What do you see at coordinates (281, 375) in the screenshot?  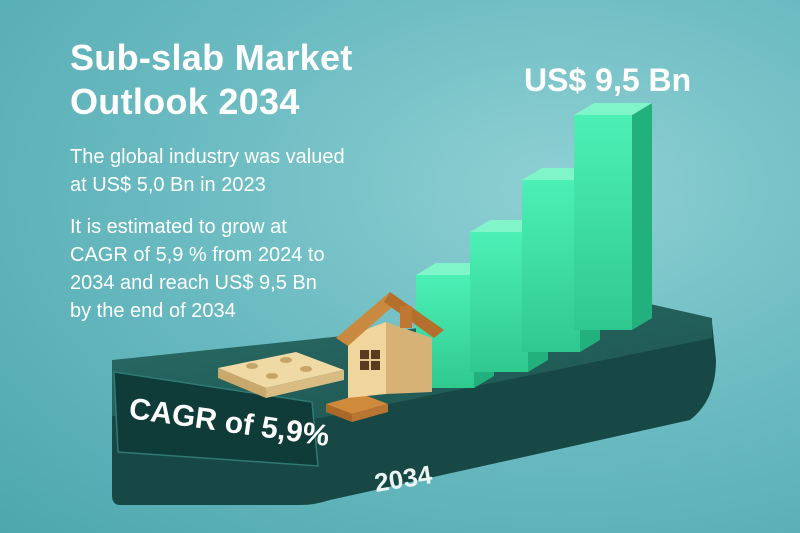 I see `slab-tile-icon` at bounding box center [281, 375].